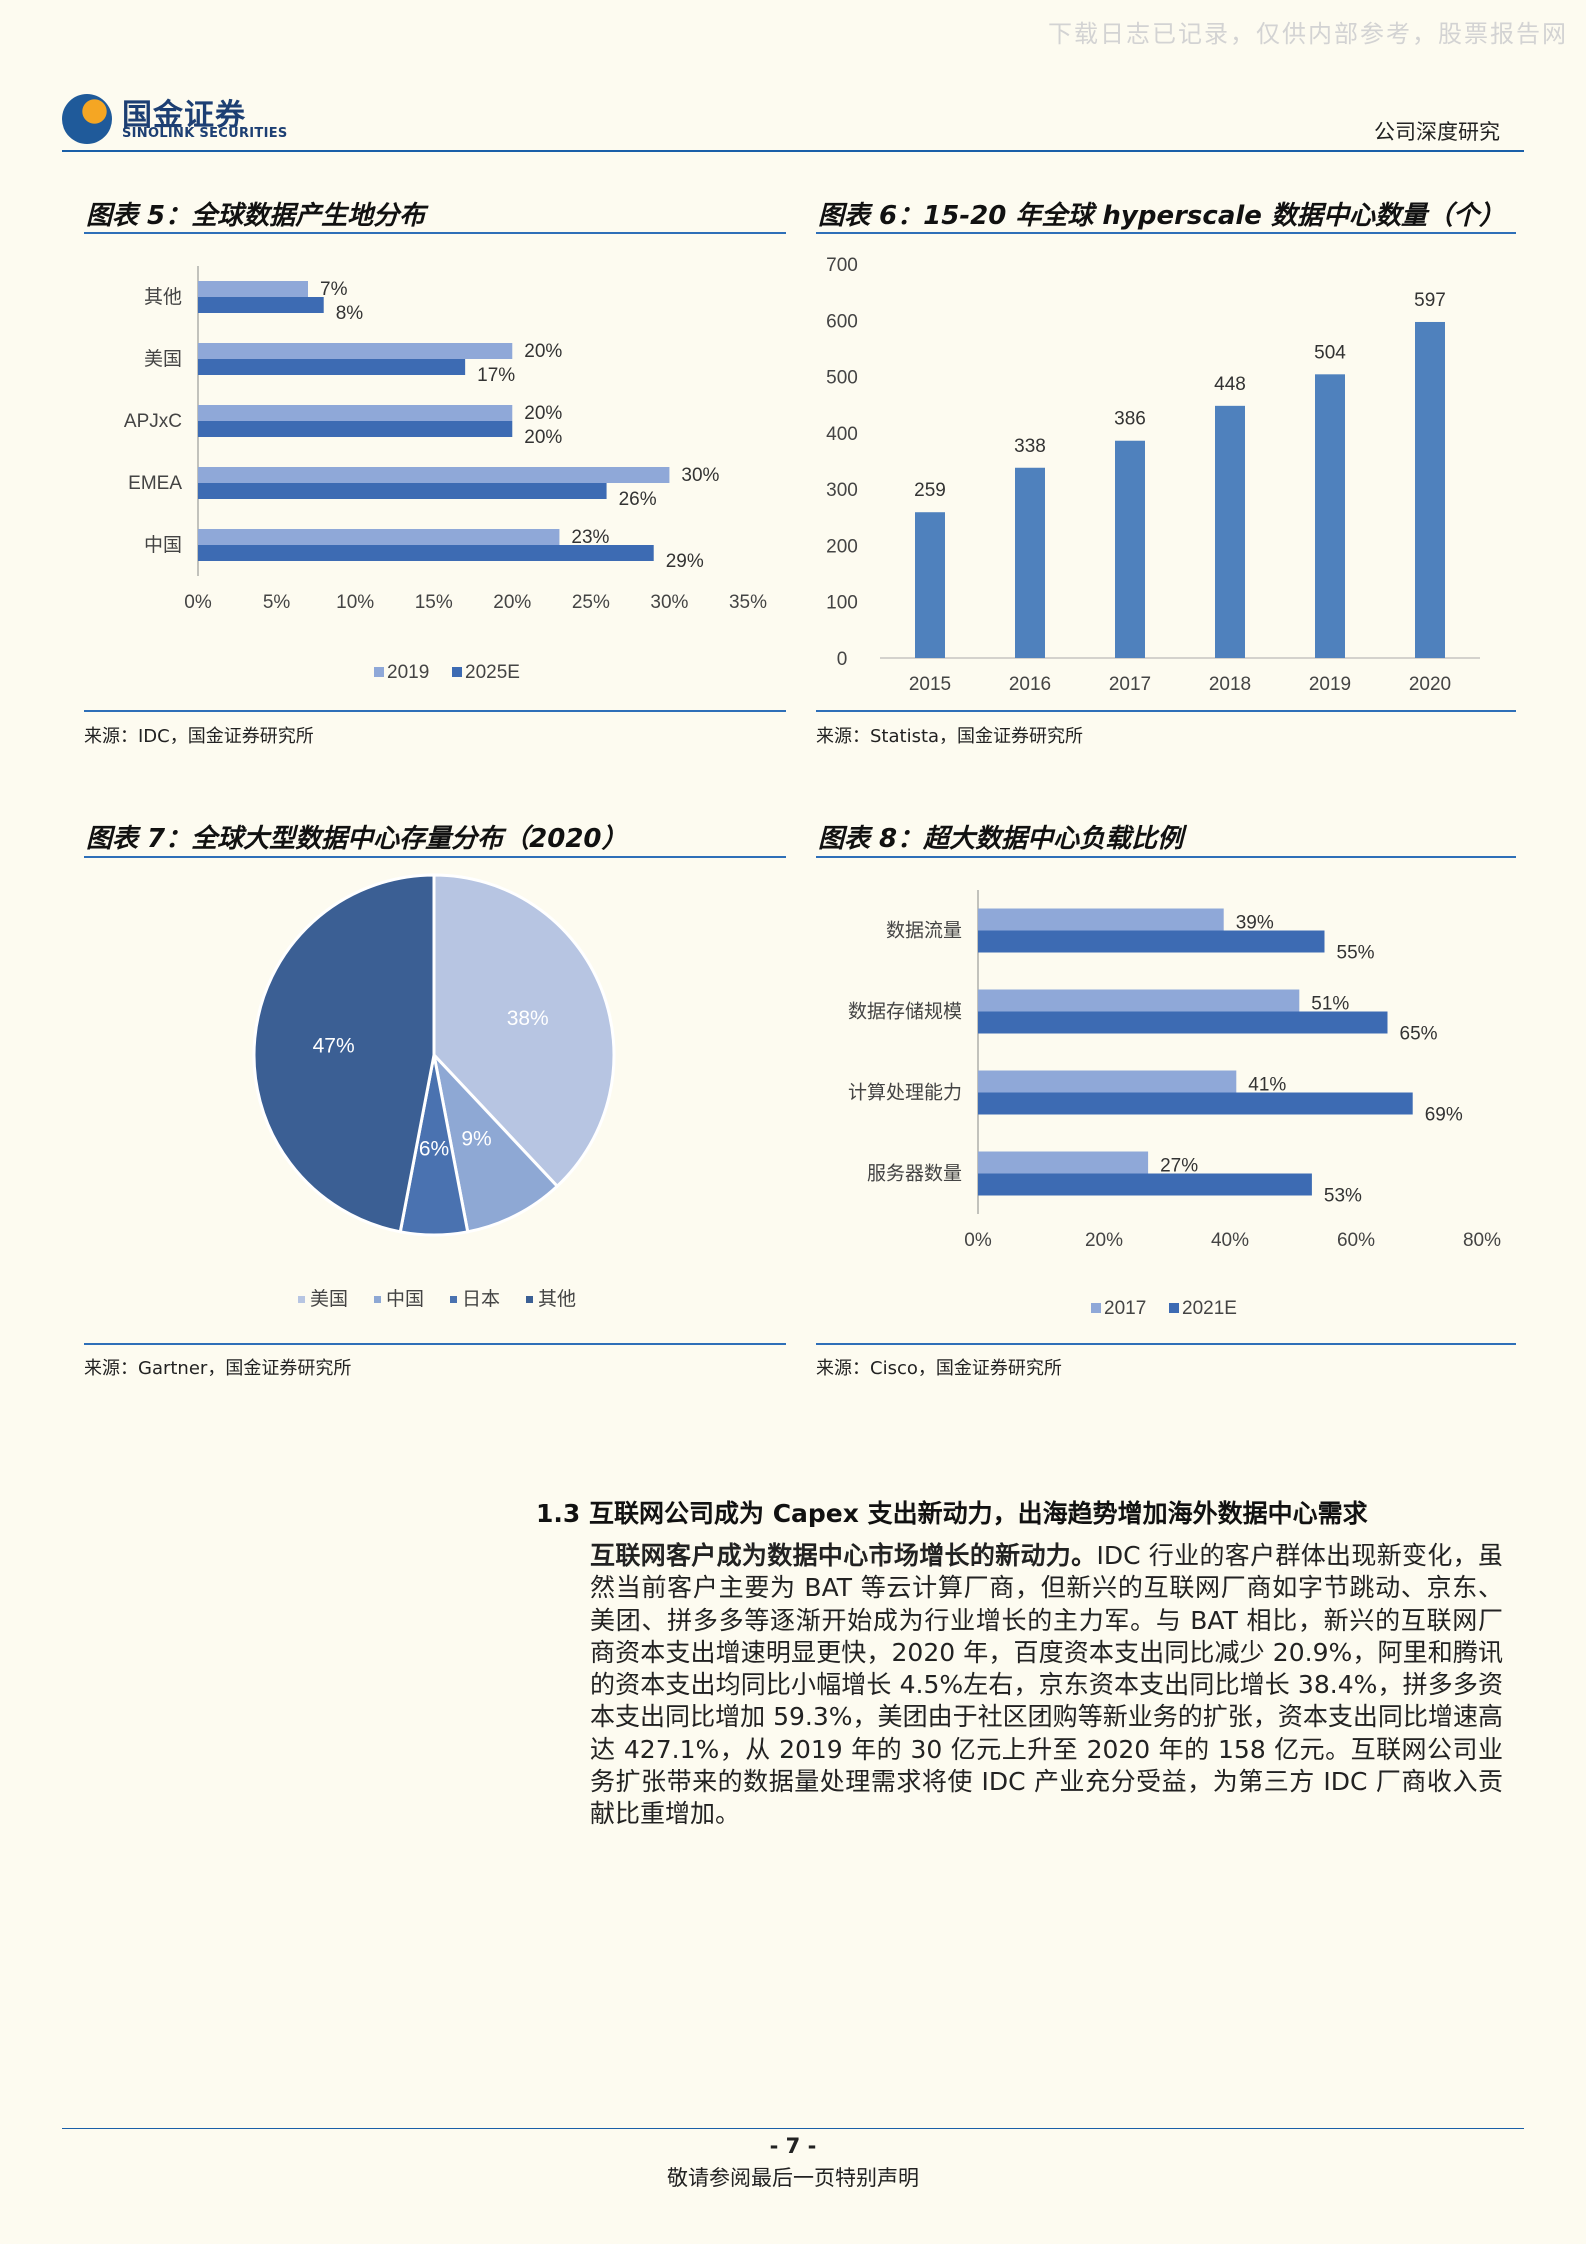 The width and height of the screenshot is (1586, 2244). I want to click on data-label: 39%, so click(1255, 923).